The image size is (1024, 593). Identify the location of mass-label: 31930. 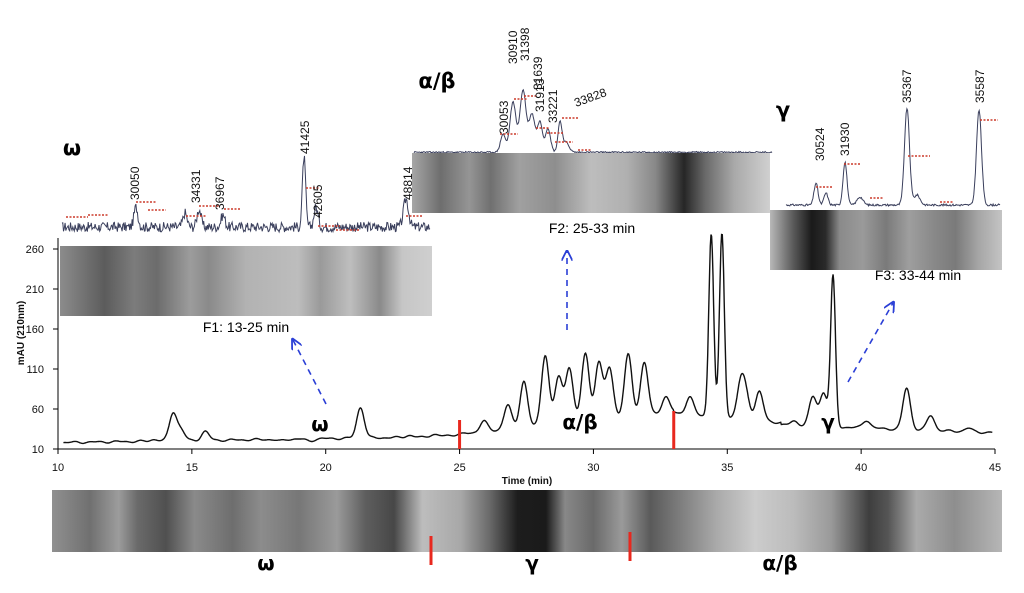
(845, 139).